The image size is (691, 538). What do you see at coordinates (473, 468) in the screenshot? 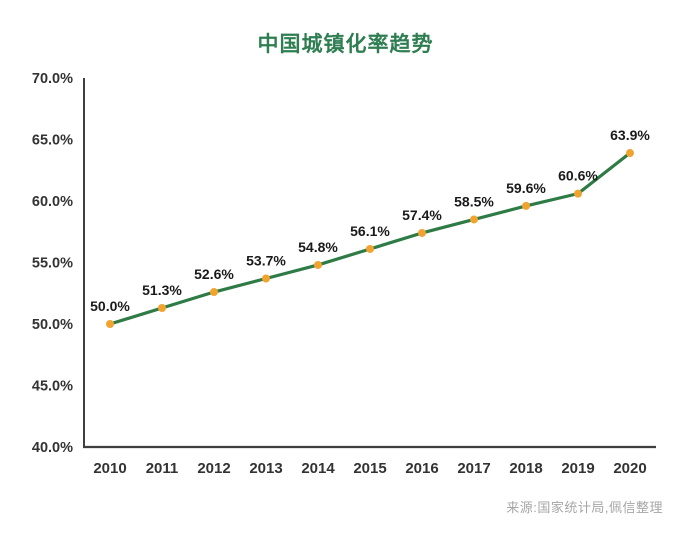
I see `x-tick-label: 2017` at bounding box center [473, 468].